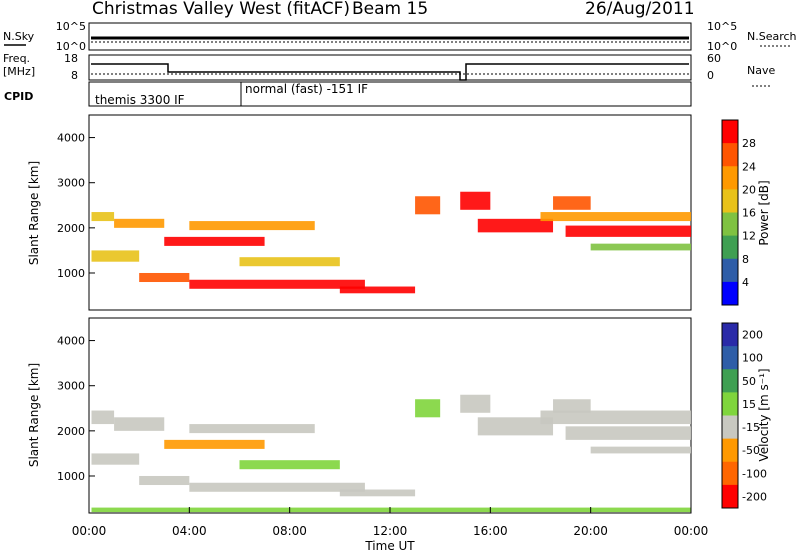 The image size is (800, 554). I want to click on power-colorbar-tick-3: 16, so click(749, 213).